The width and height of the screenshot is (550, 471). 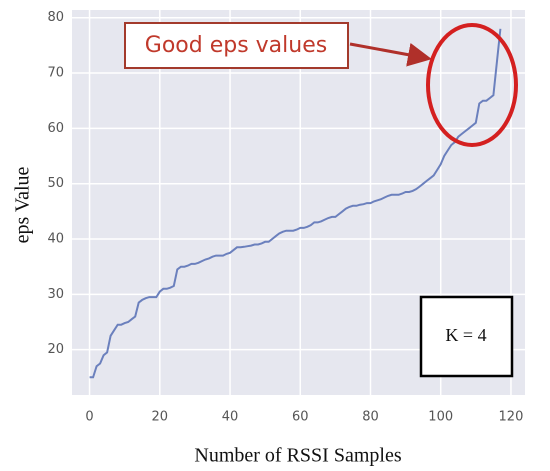 I want to click on x-tick-label: 60, so click(x=300, y=417).